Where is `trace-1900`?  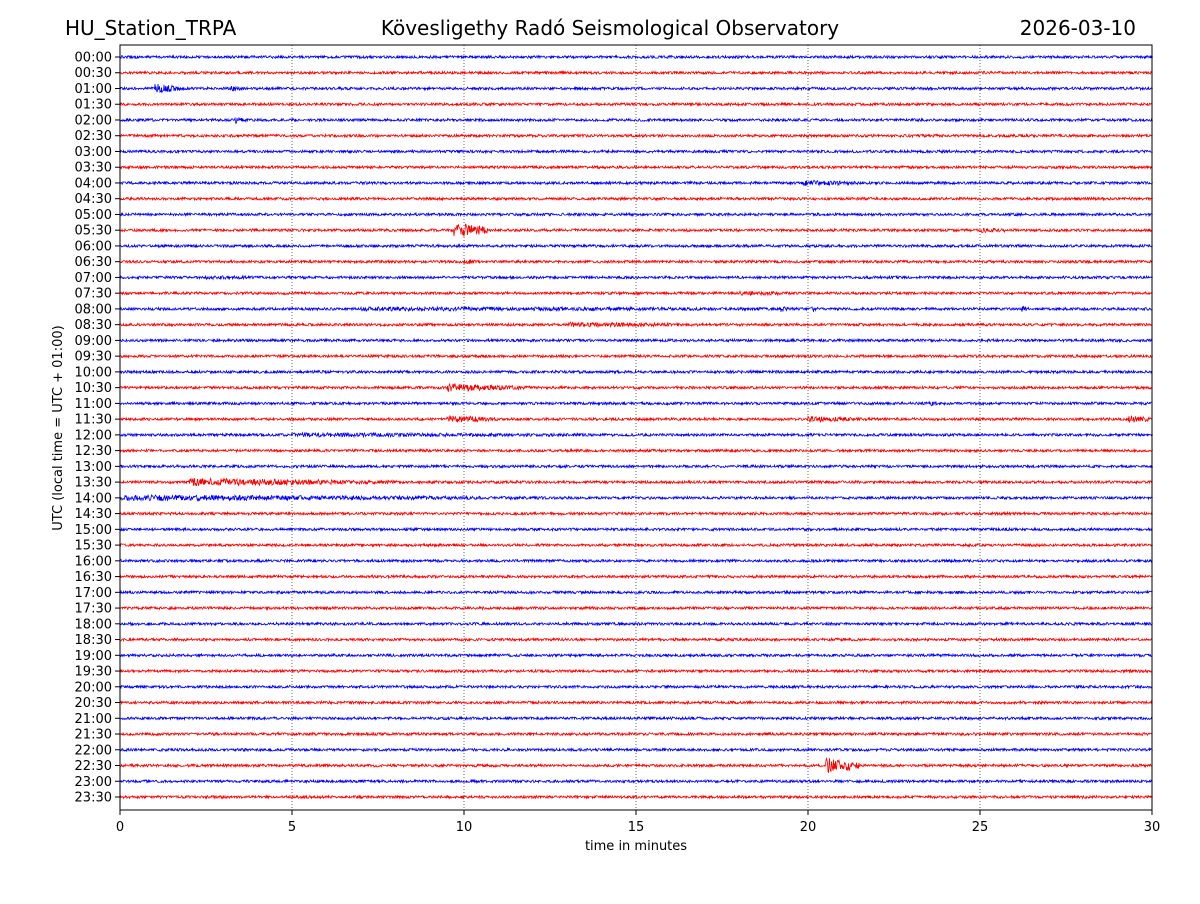
trace-1900 is located at coordinates (636, 655).